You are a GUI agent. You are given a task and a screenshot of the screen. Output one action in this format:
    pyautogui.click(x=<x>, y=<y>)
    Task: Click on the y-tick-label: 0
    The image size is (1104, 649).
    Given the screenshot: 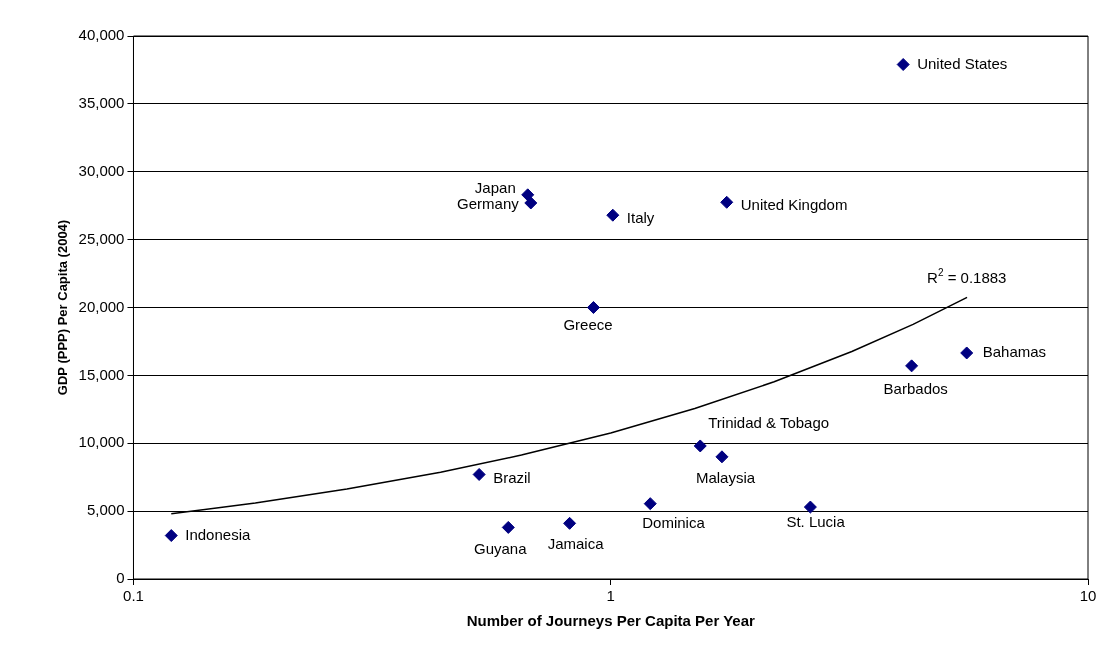 What is the action you would take?
    pyautogui.click(x=120, y=578)
    